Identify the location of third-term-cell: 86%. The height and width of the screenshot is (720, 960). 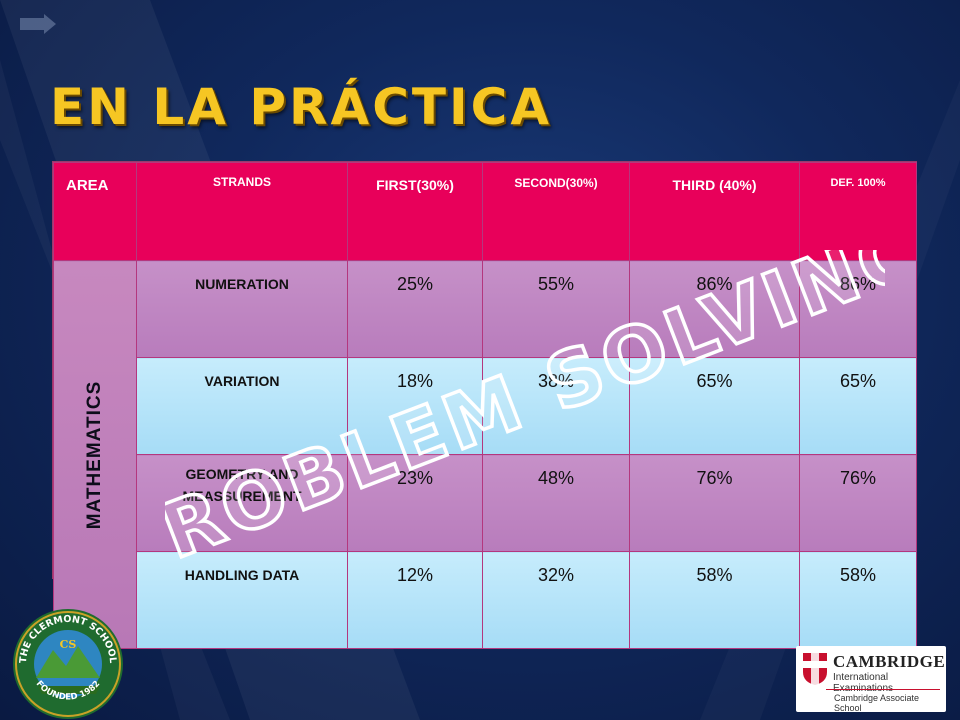
(714, 309).